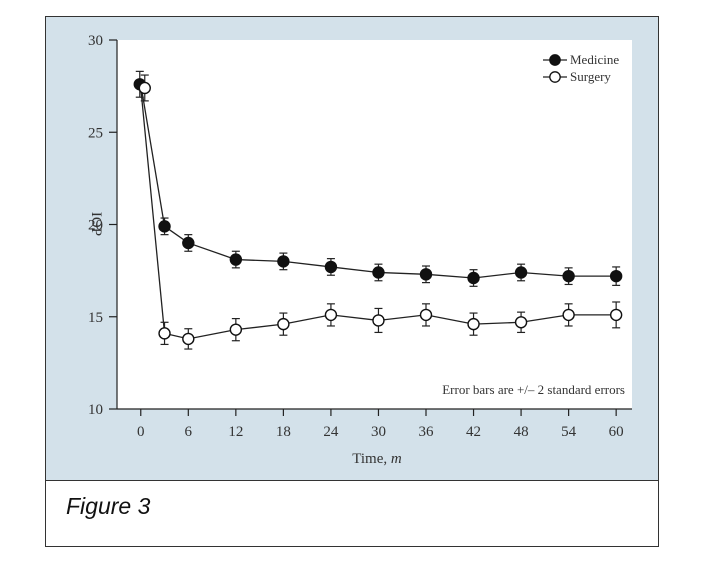 The height and width of the screenshot is (573, 713). Describe the element at coordinates (95, 318) in the screenshot. I see `y-tick-label-15: 15` at that location.